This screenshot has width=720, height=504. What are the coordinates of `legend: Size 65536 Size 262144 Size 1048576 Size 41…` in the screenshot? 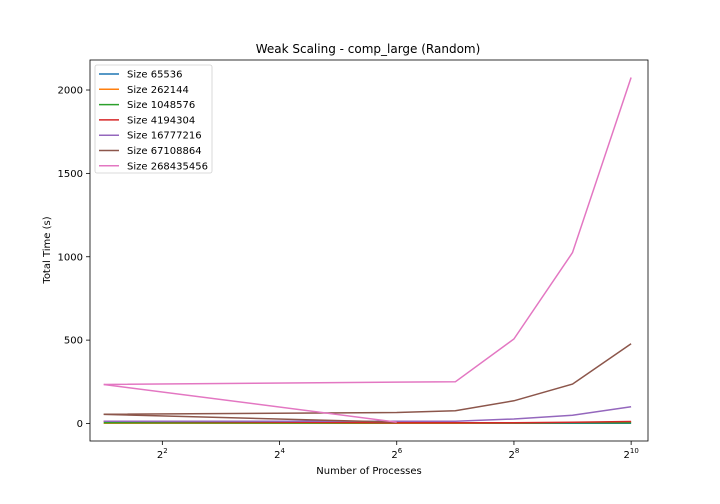 It's located at (153, 119).